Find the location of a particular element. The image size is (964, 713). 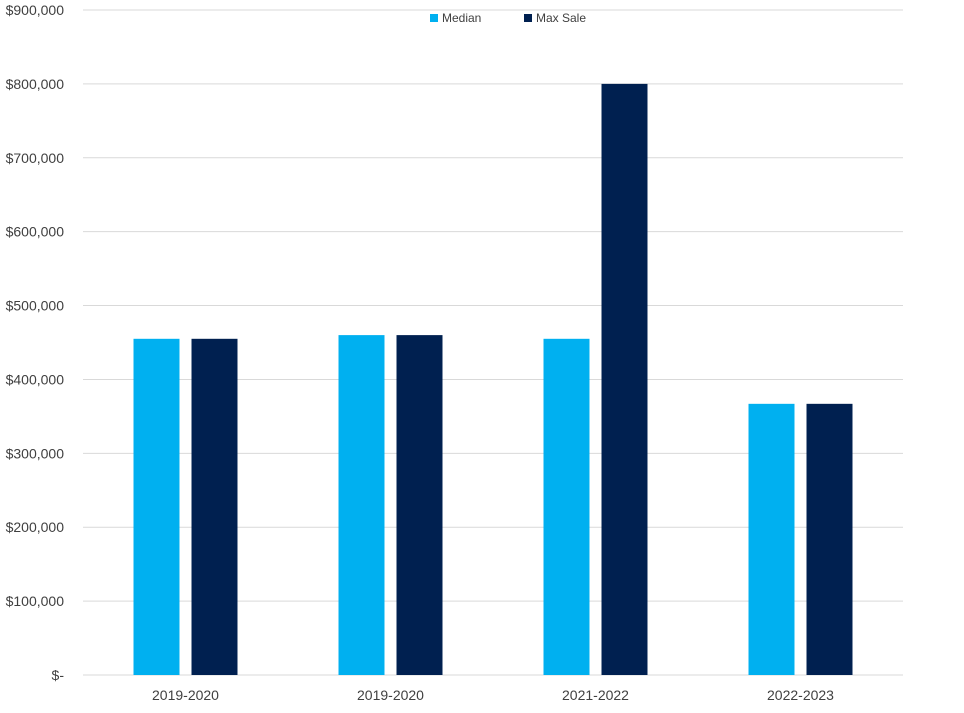

y-tick-label: $100,000 is located at coordinates (35, 601).